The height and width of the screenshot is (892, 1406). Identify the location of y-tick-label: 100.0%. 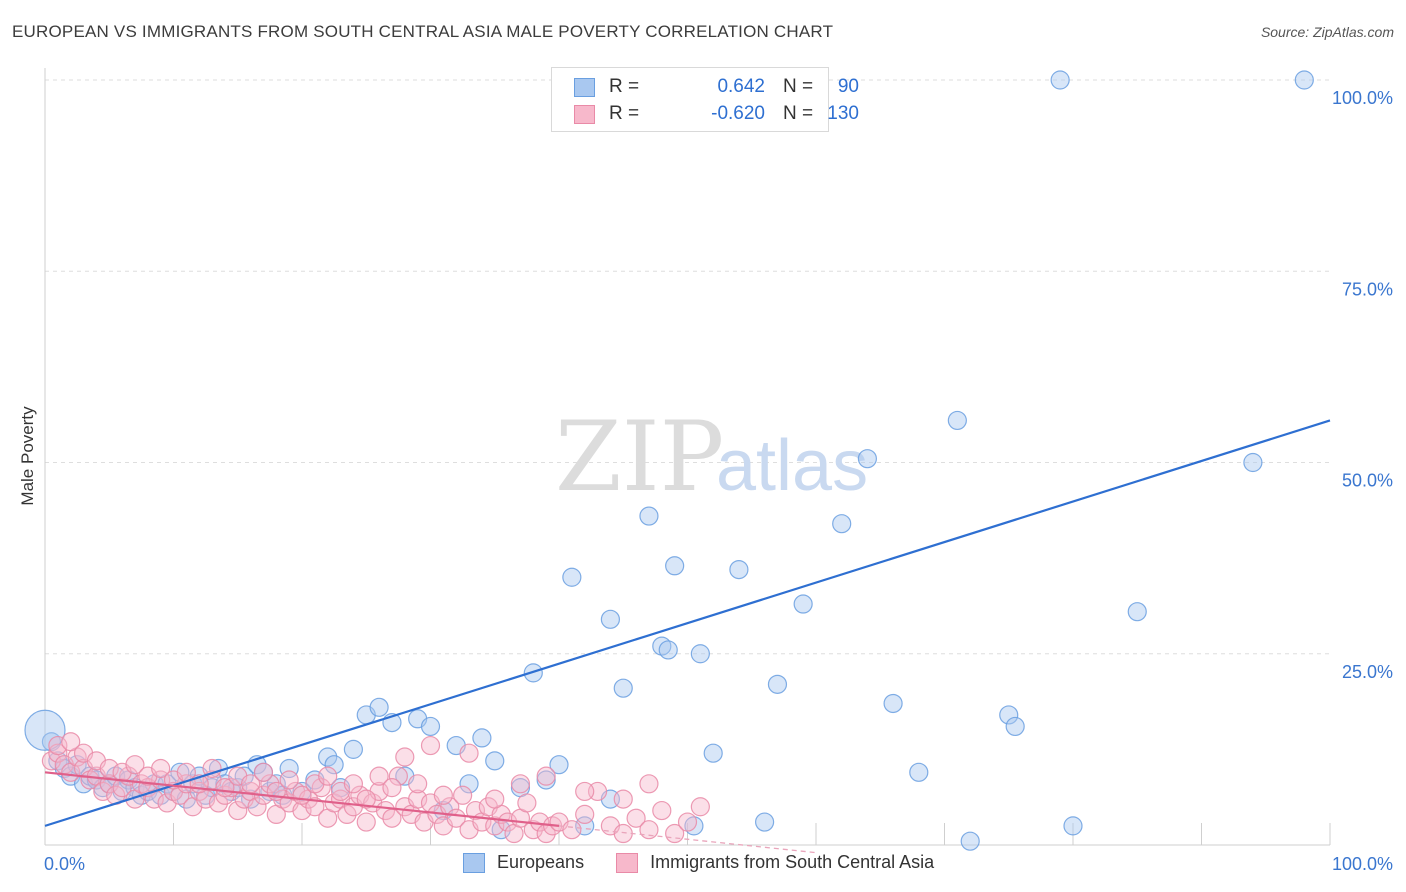
(1362, 98).